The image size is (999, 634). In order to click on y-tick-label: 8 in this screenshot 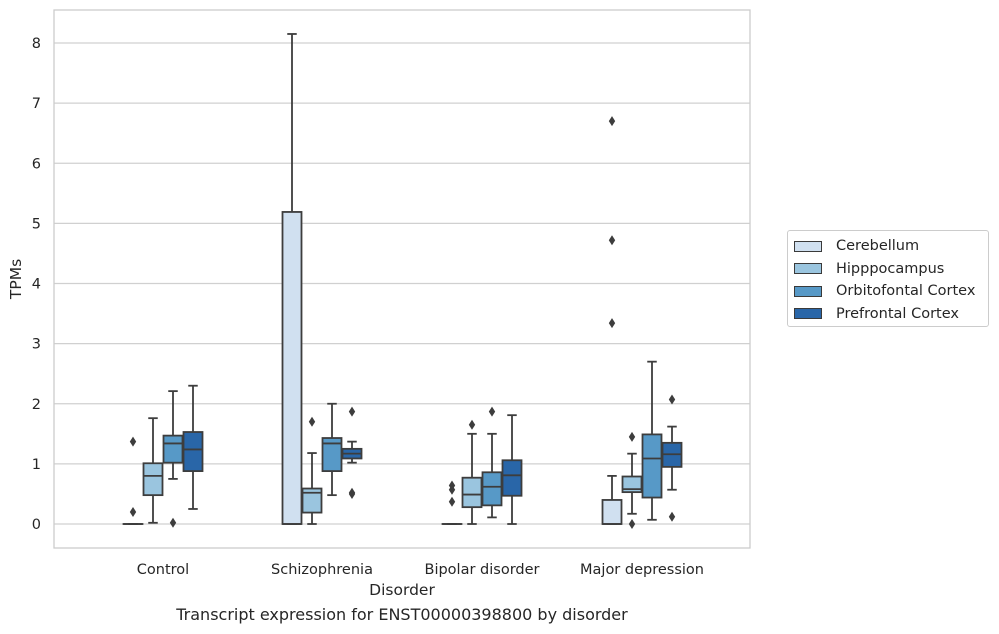, I will do `click(36, 44)`.